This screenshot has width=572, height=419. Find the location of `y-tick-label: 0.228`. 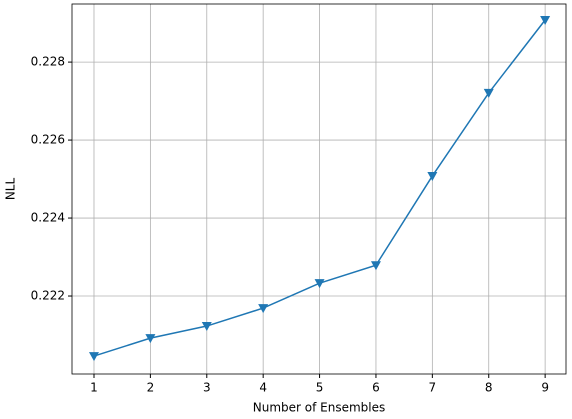

y-tick-label: 0.228 is located at coordinates (48, 62).